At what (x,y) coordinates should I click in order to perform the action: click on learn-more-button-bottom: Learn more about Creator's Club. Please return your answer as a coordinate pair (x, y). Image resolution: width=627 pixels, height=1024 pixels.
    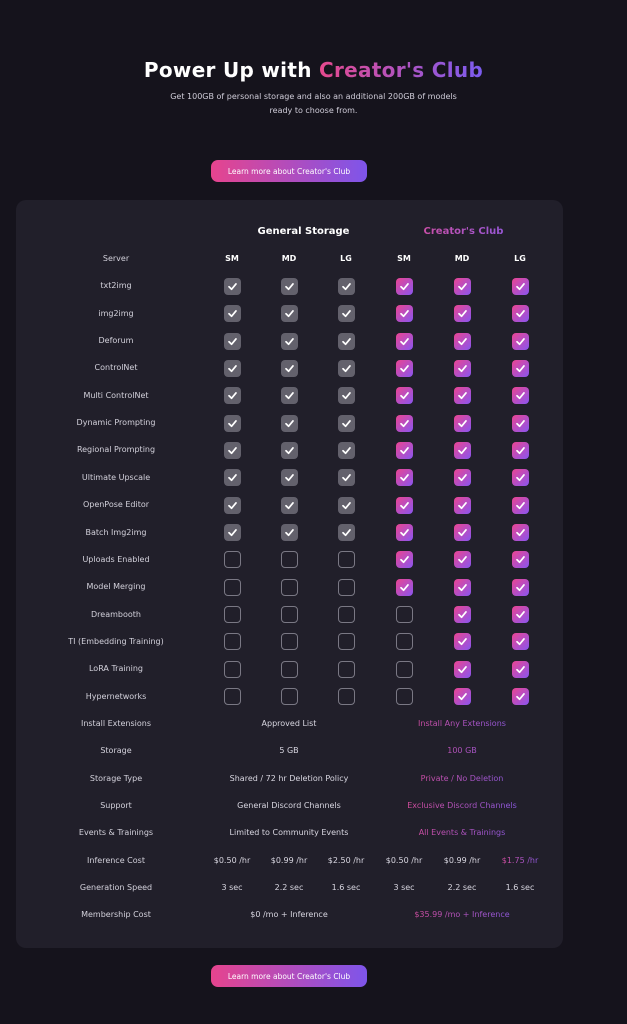
    Looking at the image, I should click on (289, 976).